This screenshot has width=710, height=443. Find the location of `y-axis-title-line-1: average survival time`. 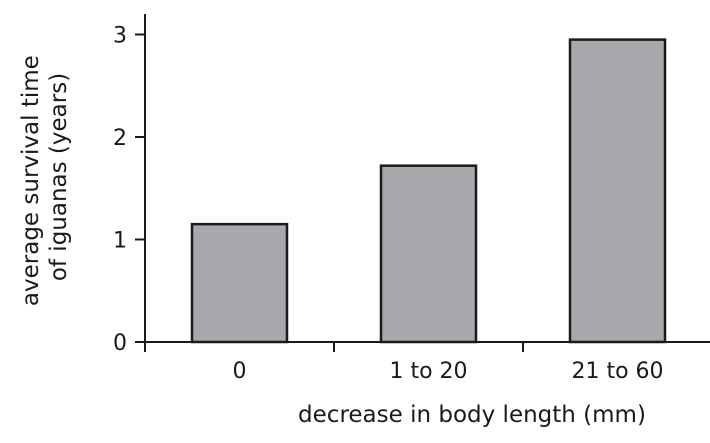

y-axis-title-line-1: average survival time is located at coordinates (31, 180).